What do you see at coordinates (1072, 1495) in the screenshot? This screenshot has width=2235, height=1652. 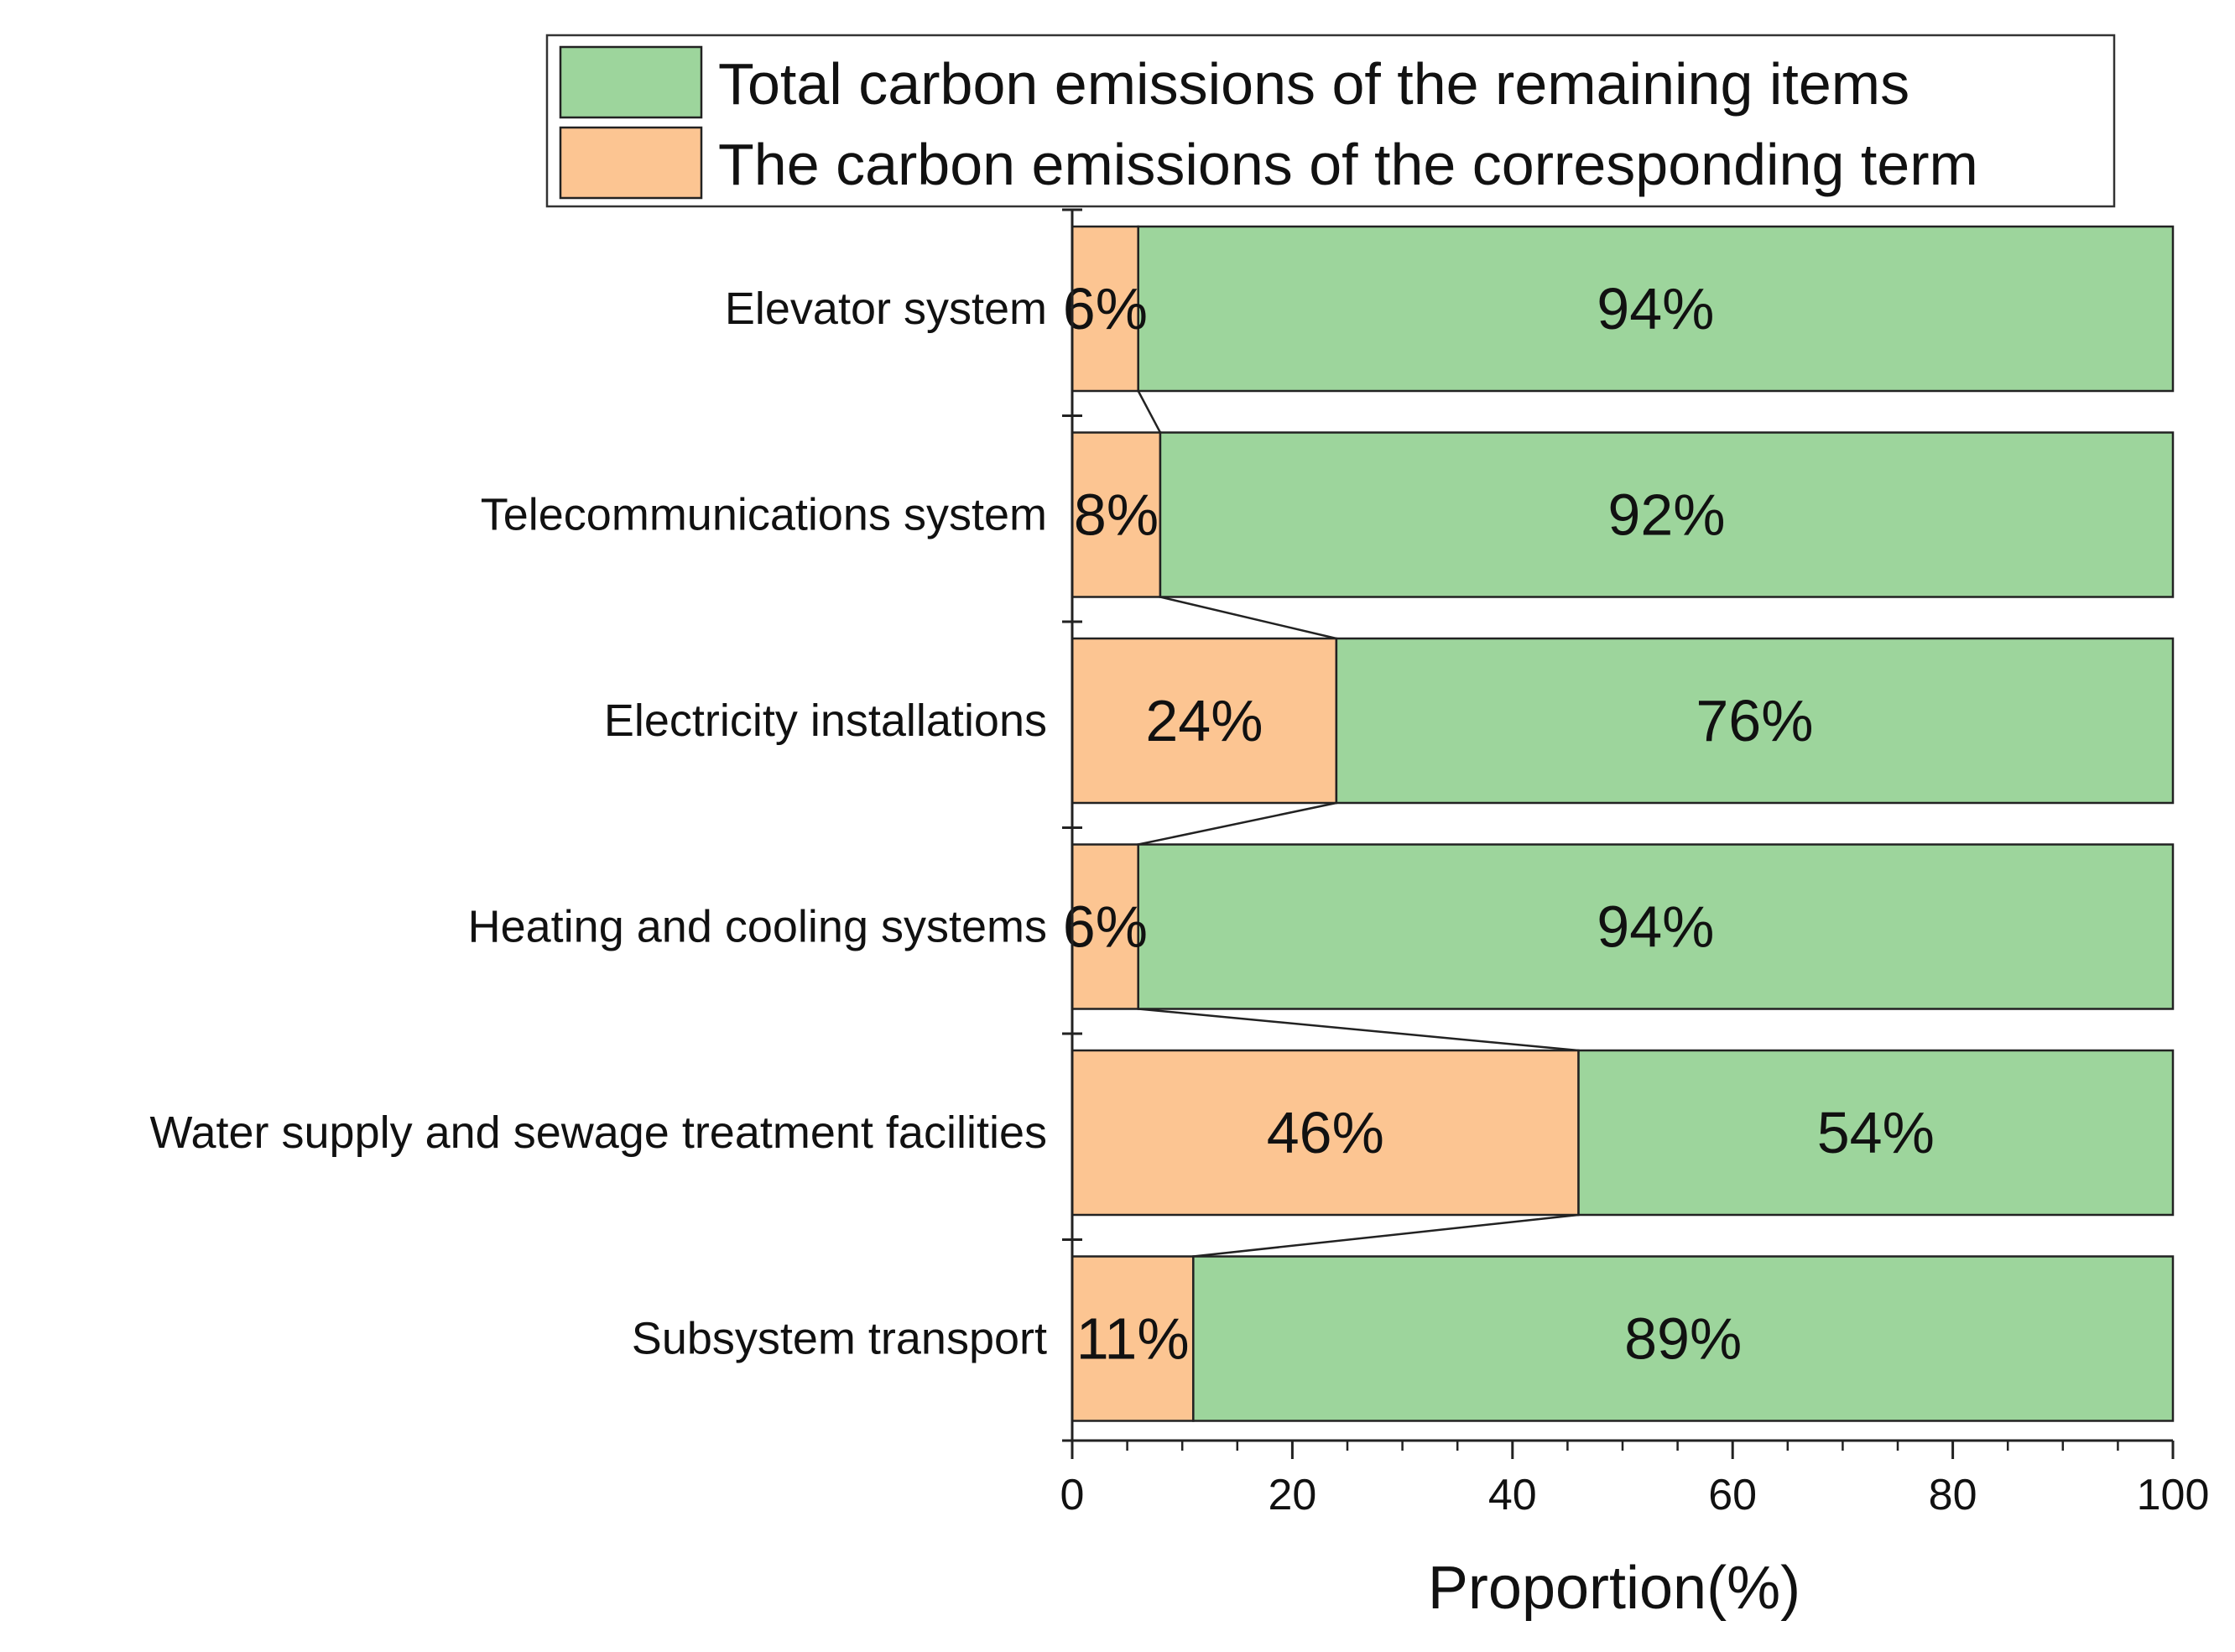 I see `x-tick-label: 0` at bounding box center [1072, 1495].